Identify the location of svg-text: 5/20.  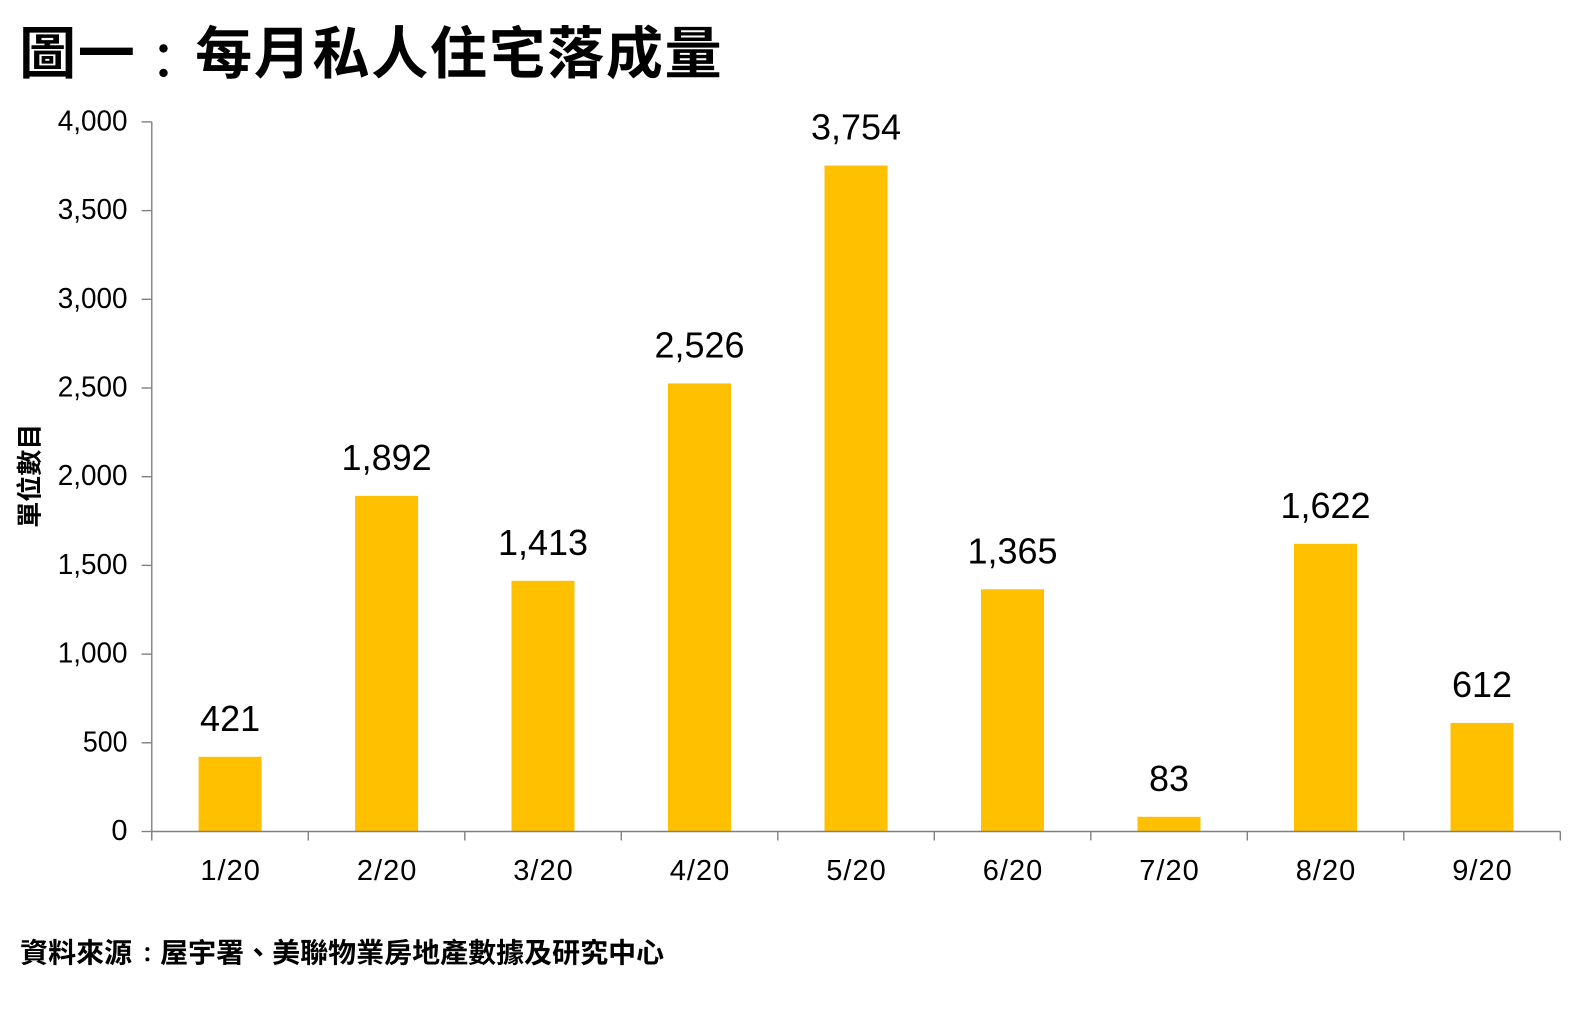
(856, 871).